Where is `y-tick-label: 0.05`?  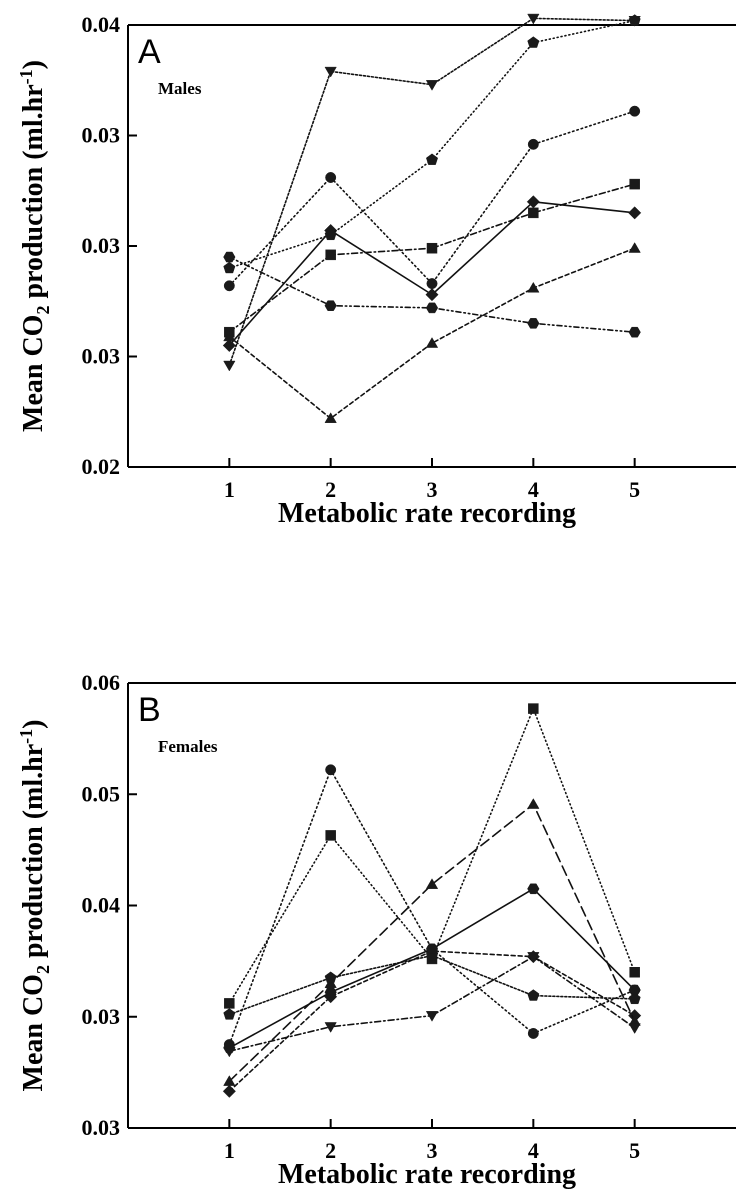
y-tick-label: 0.05 is located at coordinates (101, 793).